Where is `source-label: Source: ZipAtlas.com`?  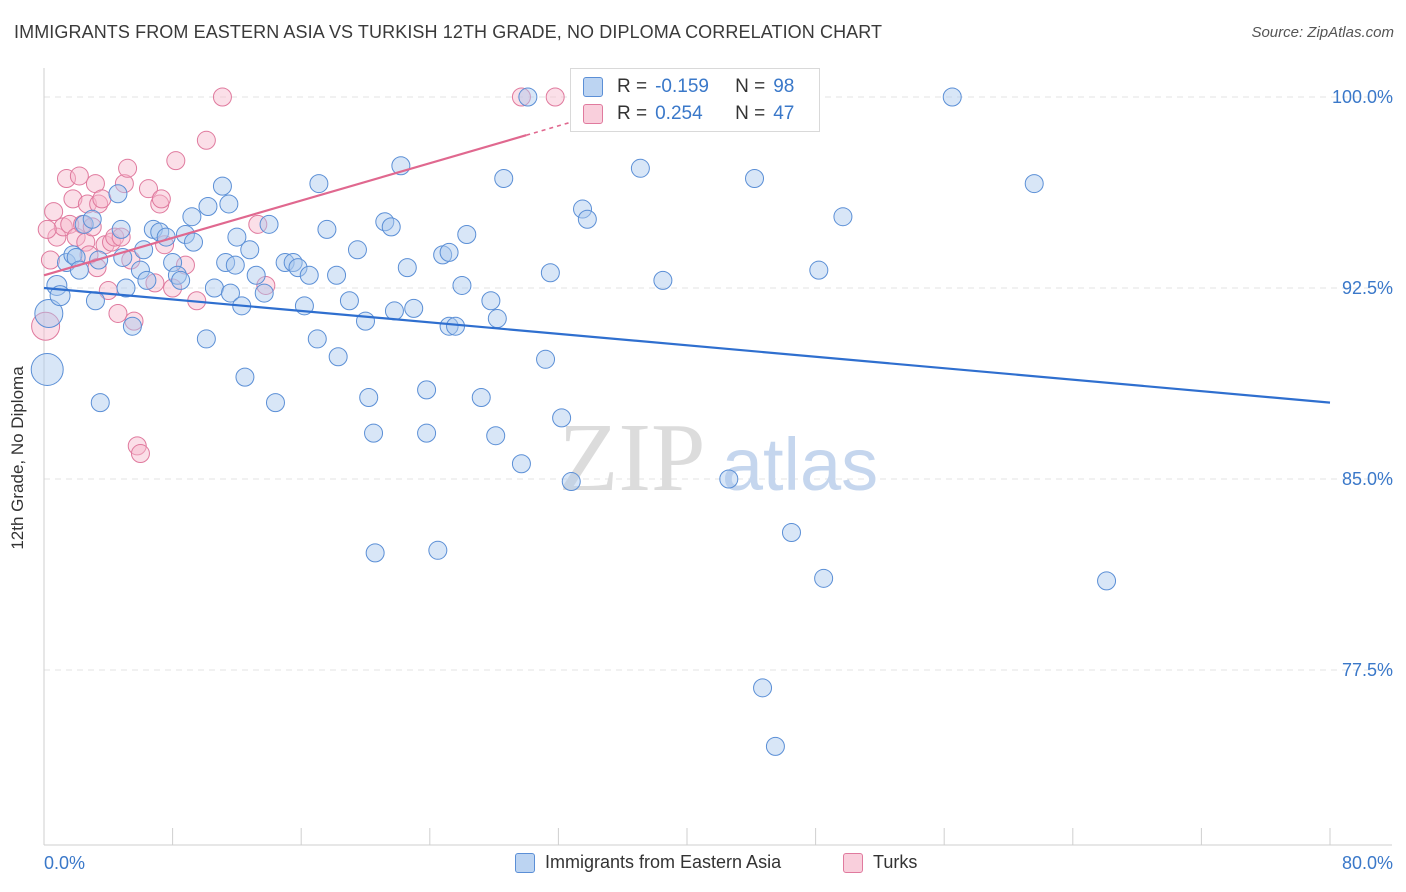 source-label: Source: ZipAtlas.com is located at coordinates (1322, 32).